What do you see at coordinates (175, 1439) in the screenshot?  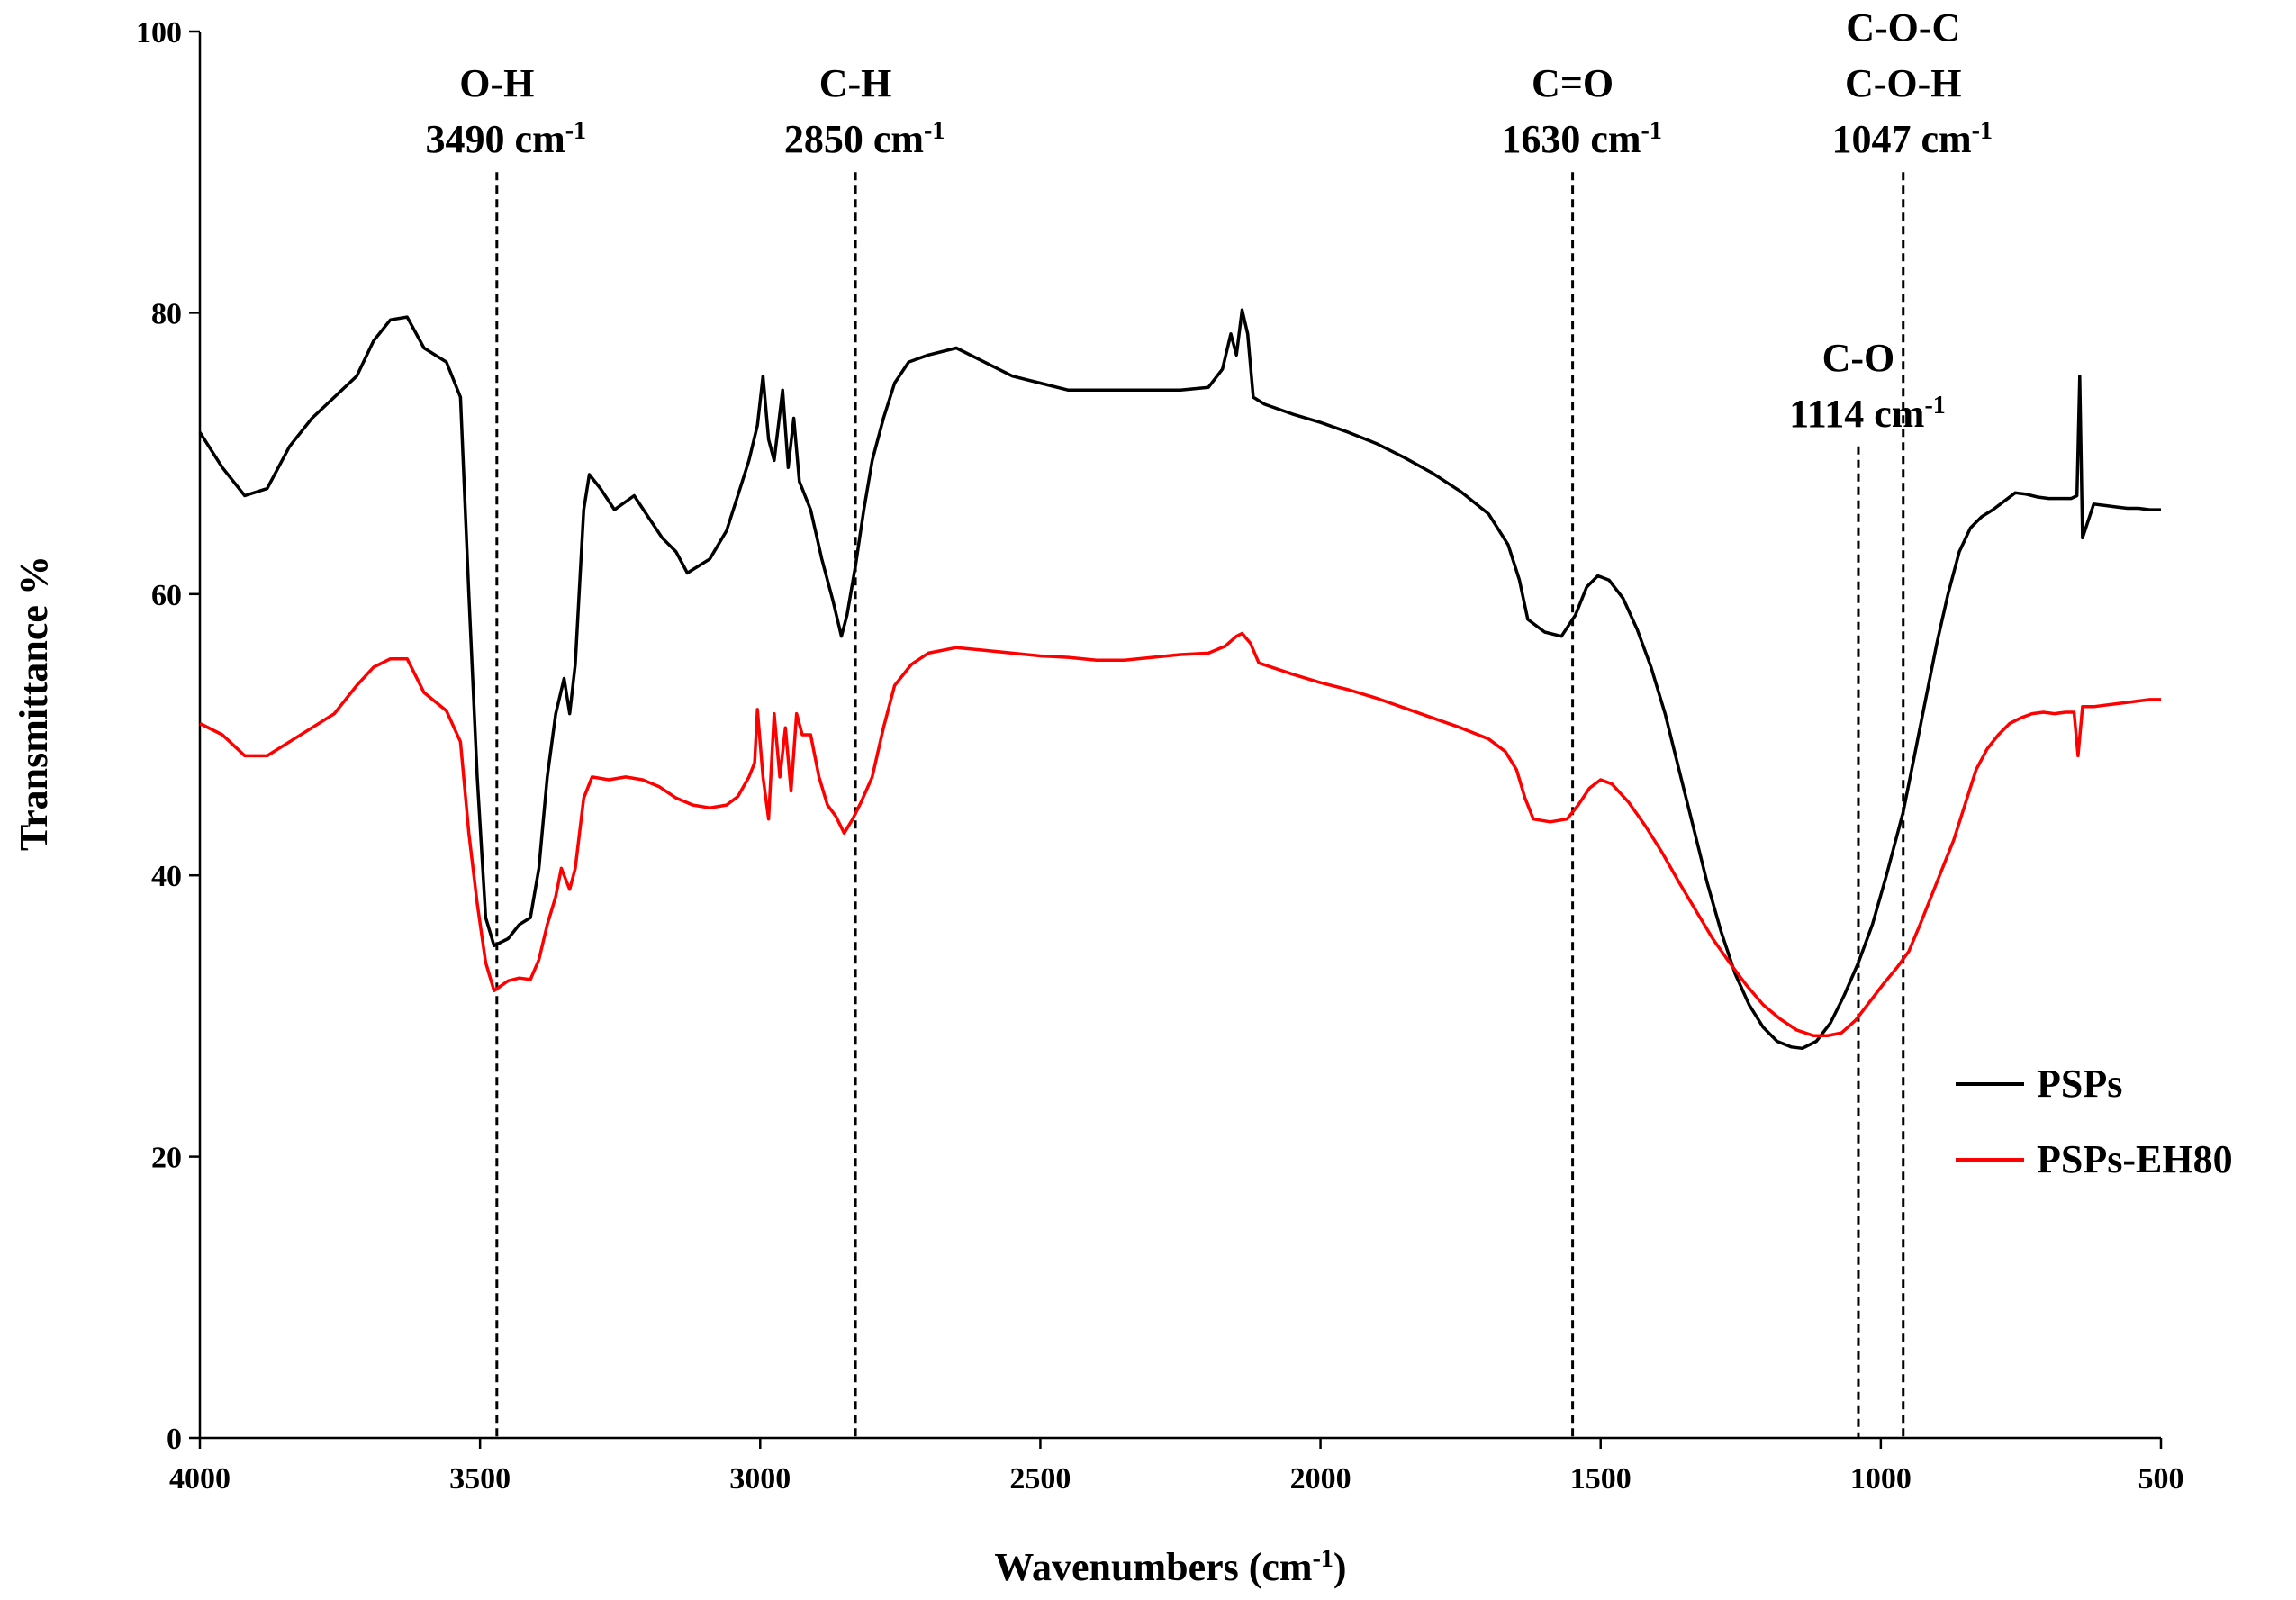 I see `y-tick-label: 0` at bounding box center [175, 1439].